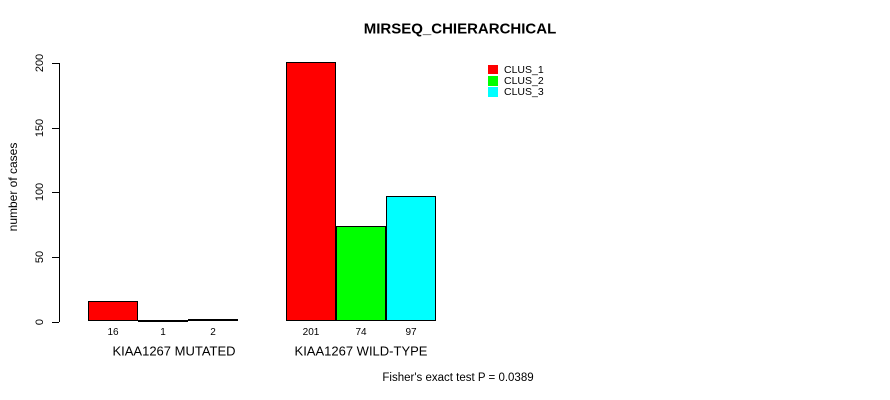 The height and width of the screenshot is (400, 890). What do you see at coordinates (40, 127) in the screenshot?
I see `y-axis-tick-label: 150` at bounding box center [40, 127].